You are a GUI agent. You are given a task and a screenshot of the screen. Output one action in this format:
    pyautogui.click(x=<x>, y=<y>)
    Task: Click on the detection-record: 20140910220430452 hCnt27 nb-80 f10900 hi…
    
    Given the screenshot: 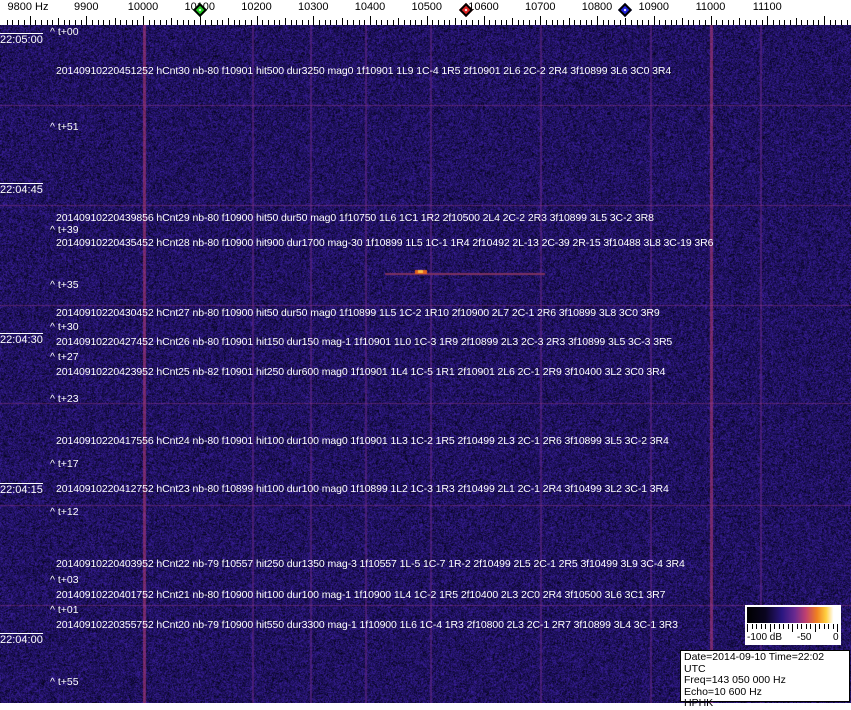 What is the action you would take?
    pyautogui.click(x=358, y=313)
    